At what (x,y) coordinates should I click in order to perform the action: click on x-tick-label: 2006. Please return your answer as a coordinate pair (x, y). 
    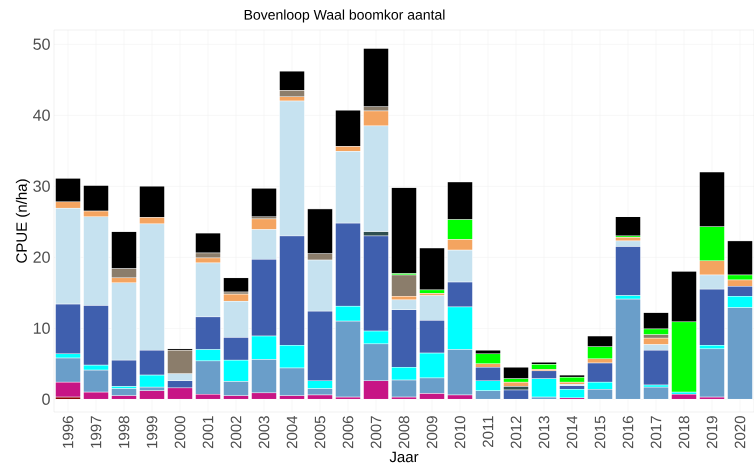
    Looking at the image, I should click on (348, 432).